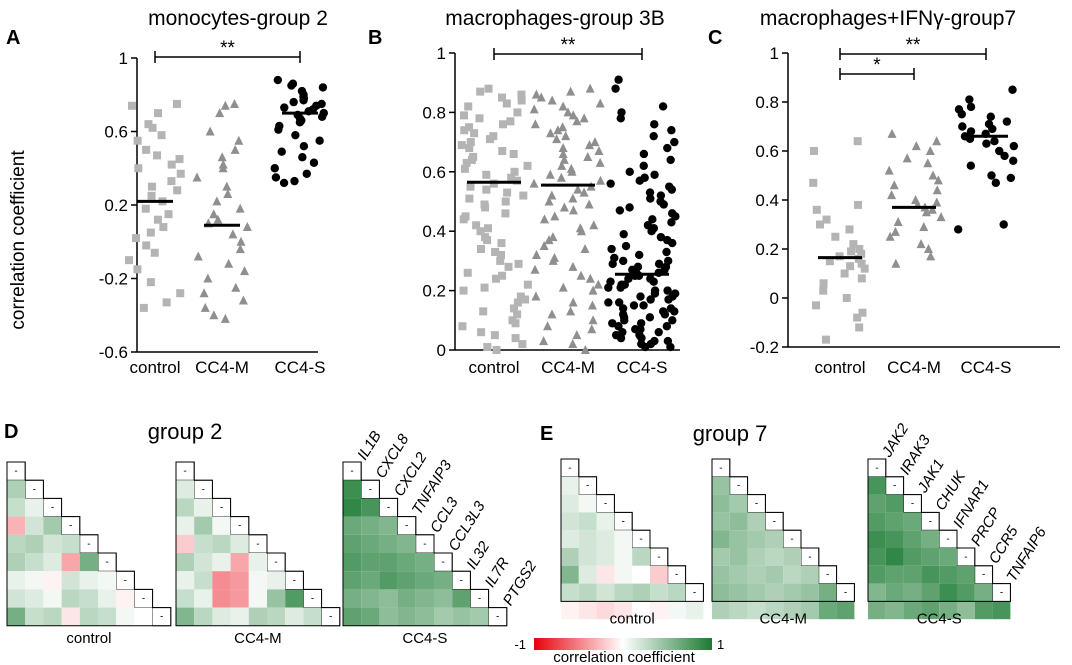  What do you see at coordinates (568, 45) in the screenshot?
I see `significance-label: **` at bounding box center [568, 45].